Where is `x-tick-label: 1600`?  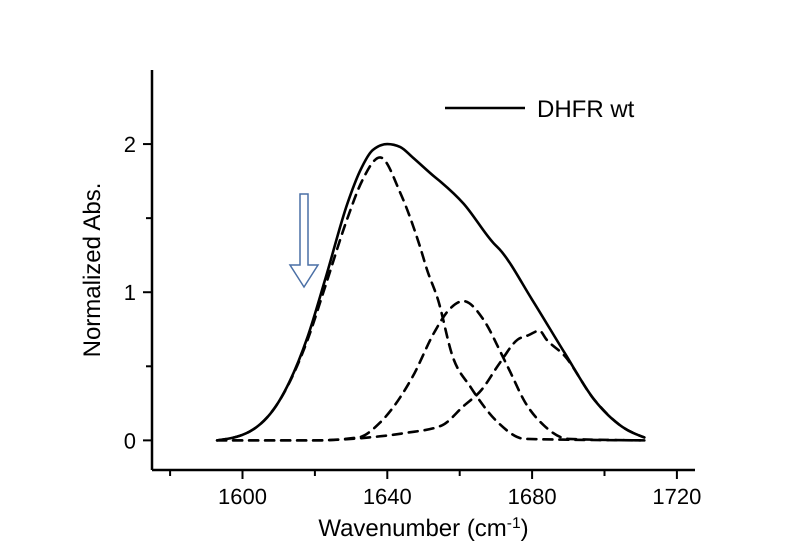
x-tick-label: 1600 is located at coordinates (242, 496).